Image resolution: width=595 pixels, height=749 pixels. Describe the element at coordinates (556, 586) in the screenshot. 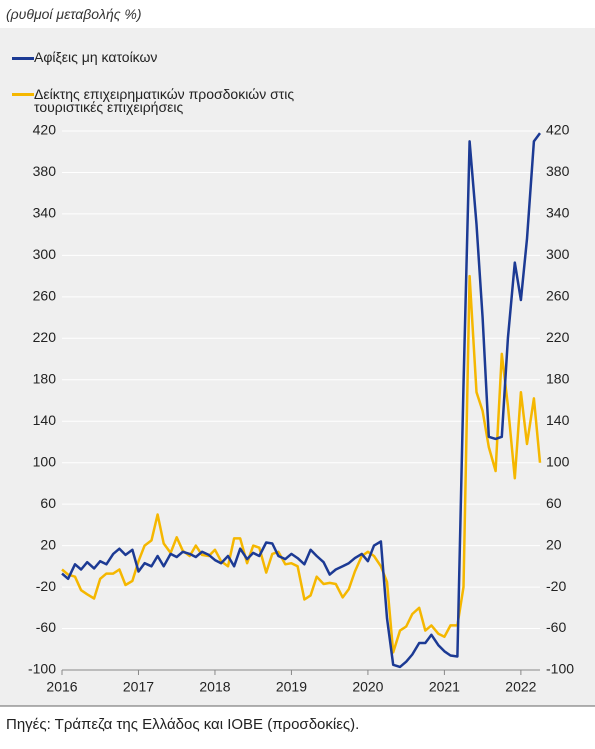

I see `y2-tick-label: -20` at that location.